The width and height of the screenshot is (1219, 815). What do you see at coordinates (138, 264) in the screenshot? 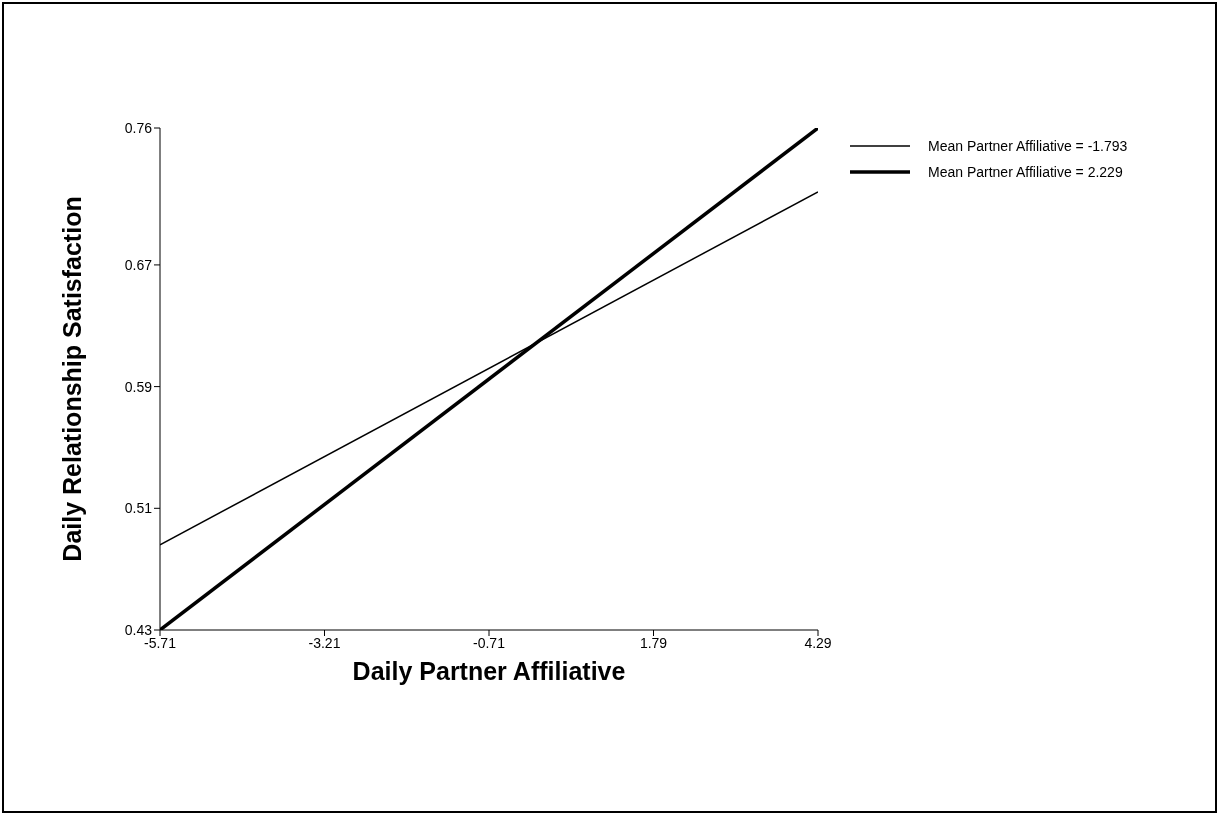
I see `y-tick-label: 0.67` at bounding box center [138, 264].